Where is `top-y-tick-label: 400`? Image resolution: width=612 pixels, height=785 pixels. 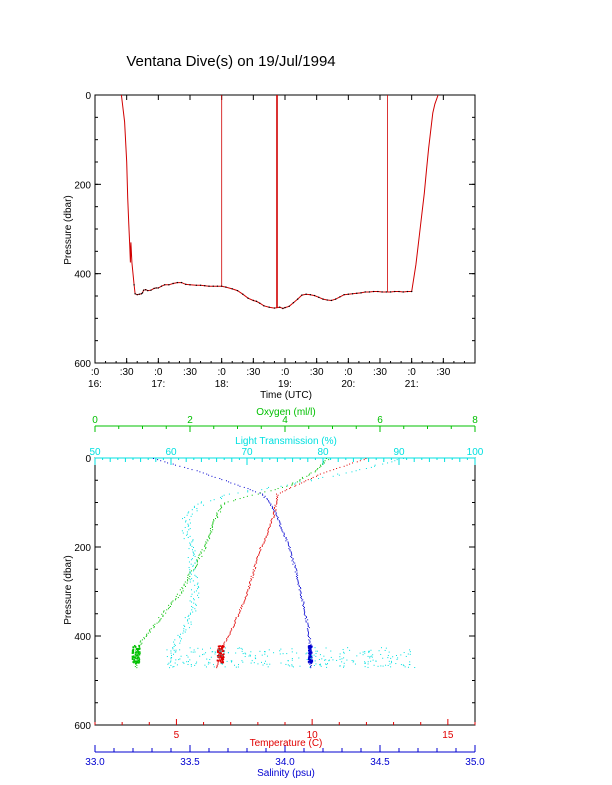
top-y-tick-label: 400 is located at coordinates (82, 275).